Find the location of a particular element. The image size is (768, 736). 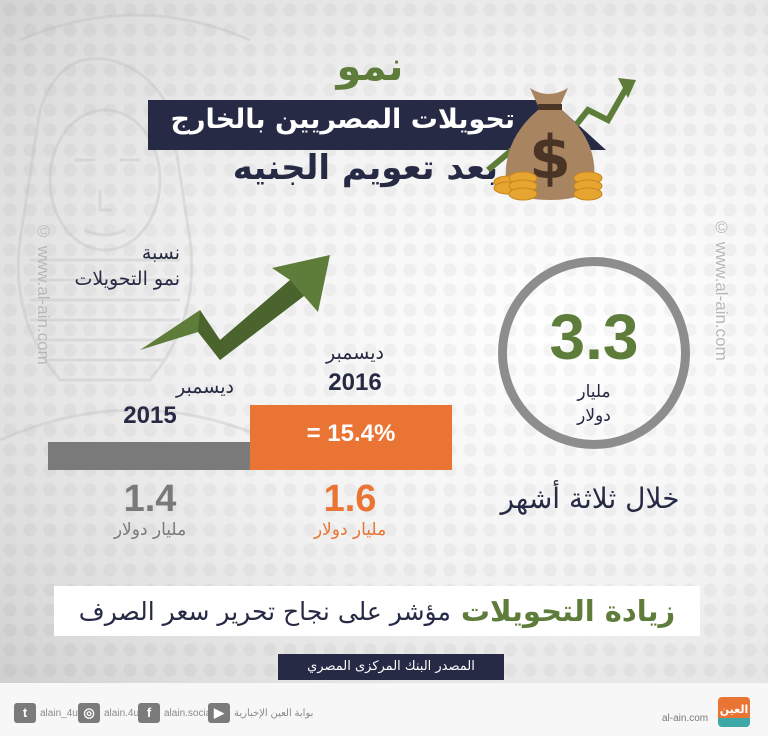

unit-2016: مليار دولار is located at coordinates (350, 530).